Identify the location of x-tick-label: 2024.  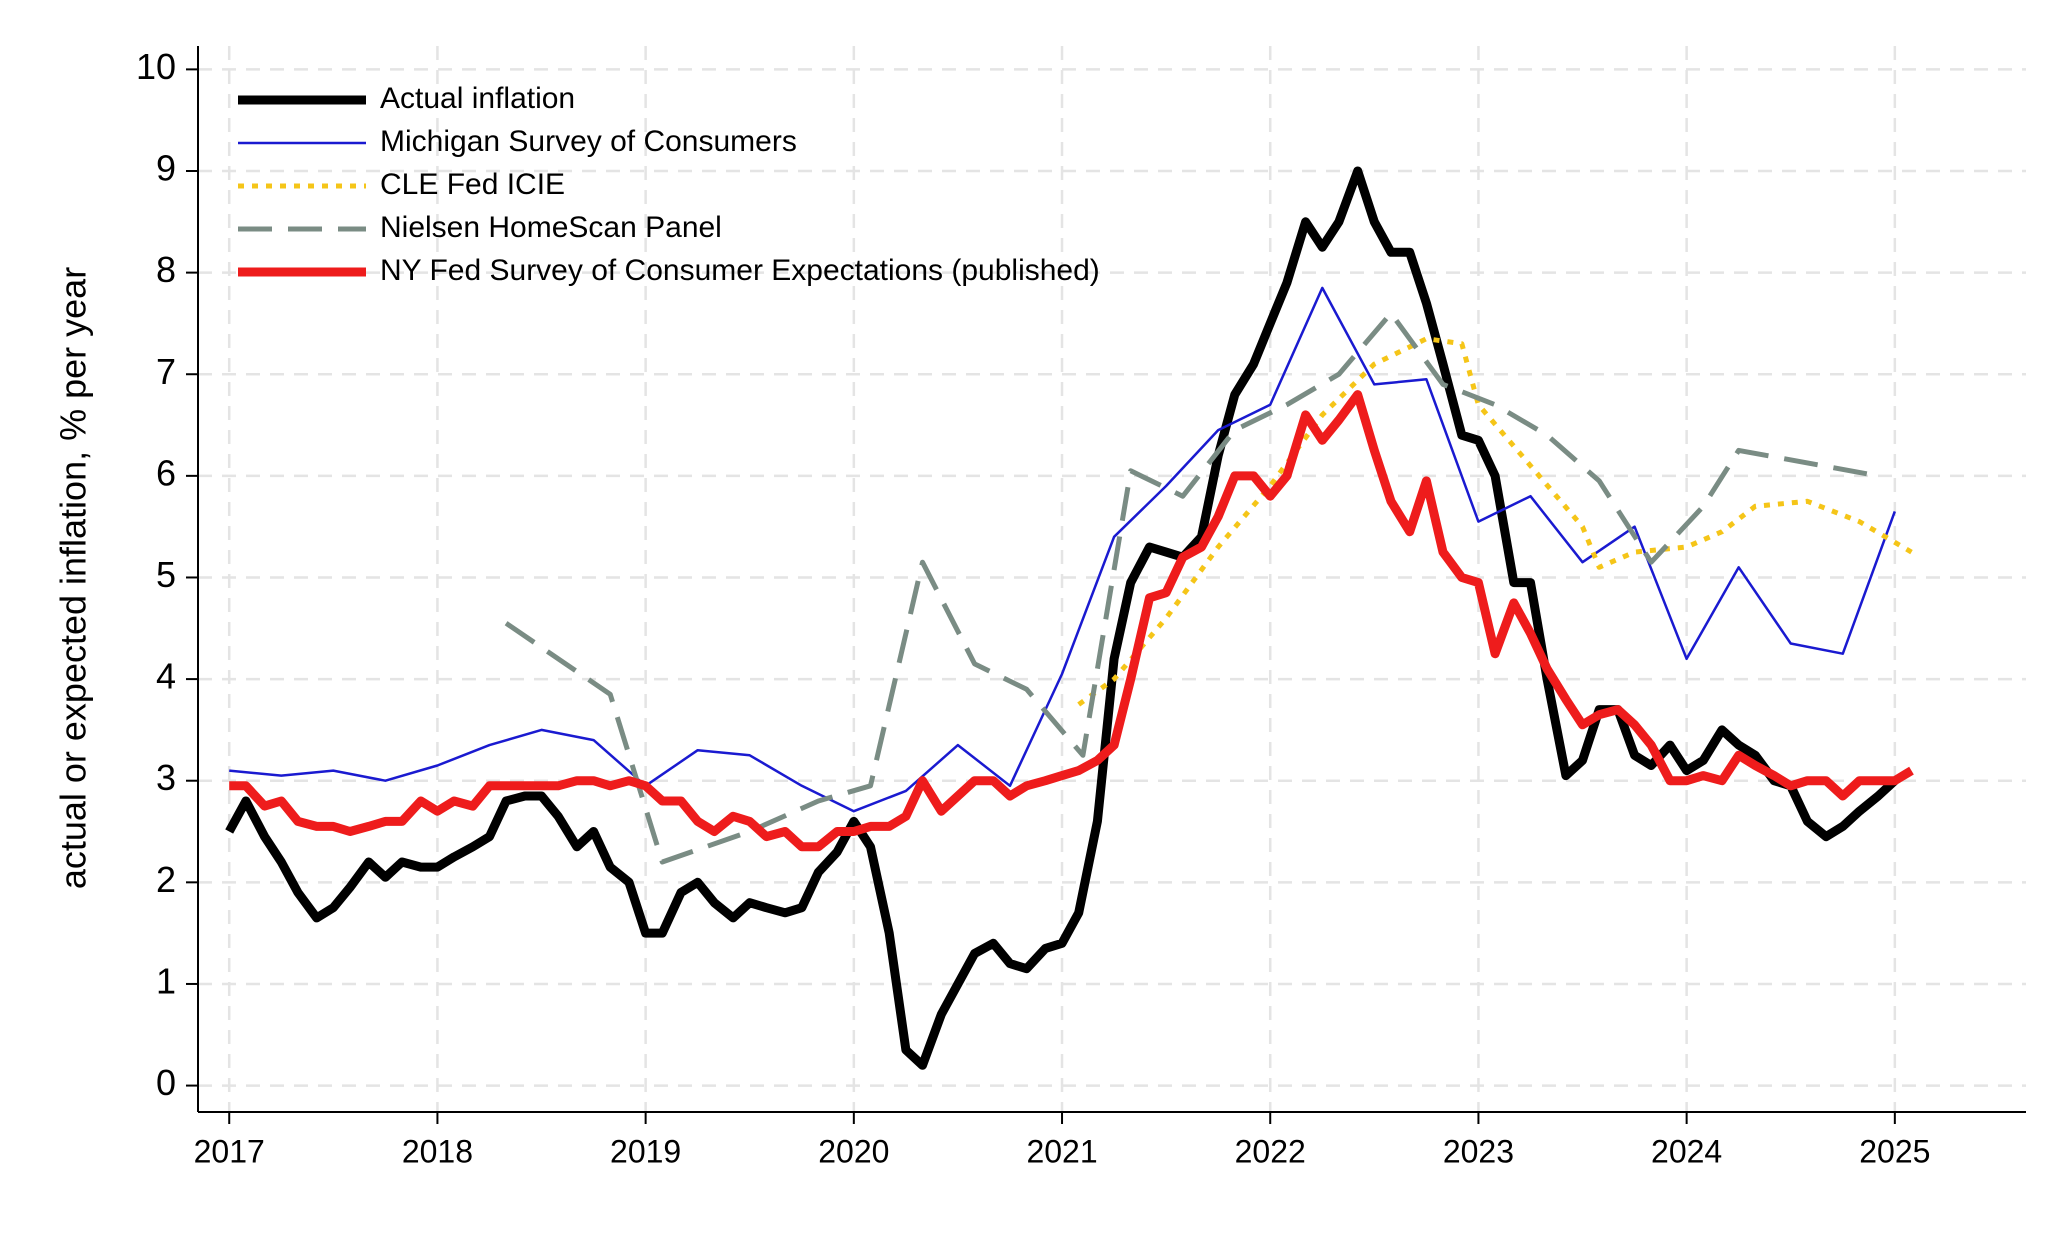
(1686, 1151).